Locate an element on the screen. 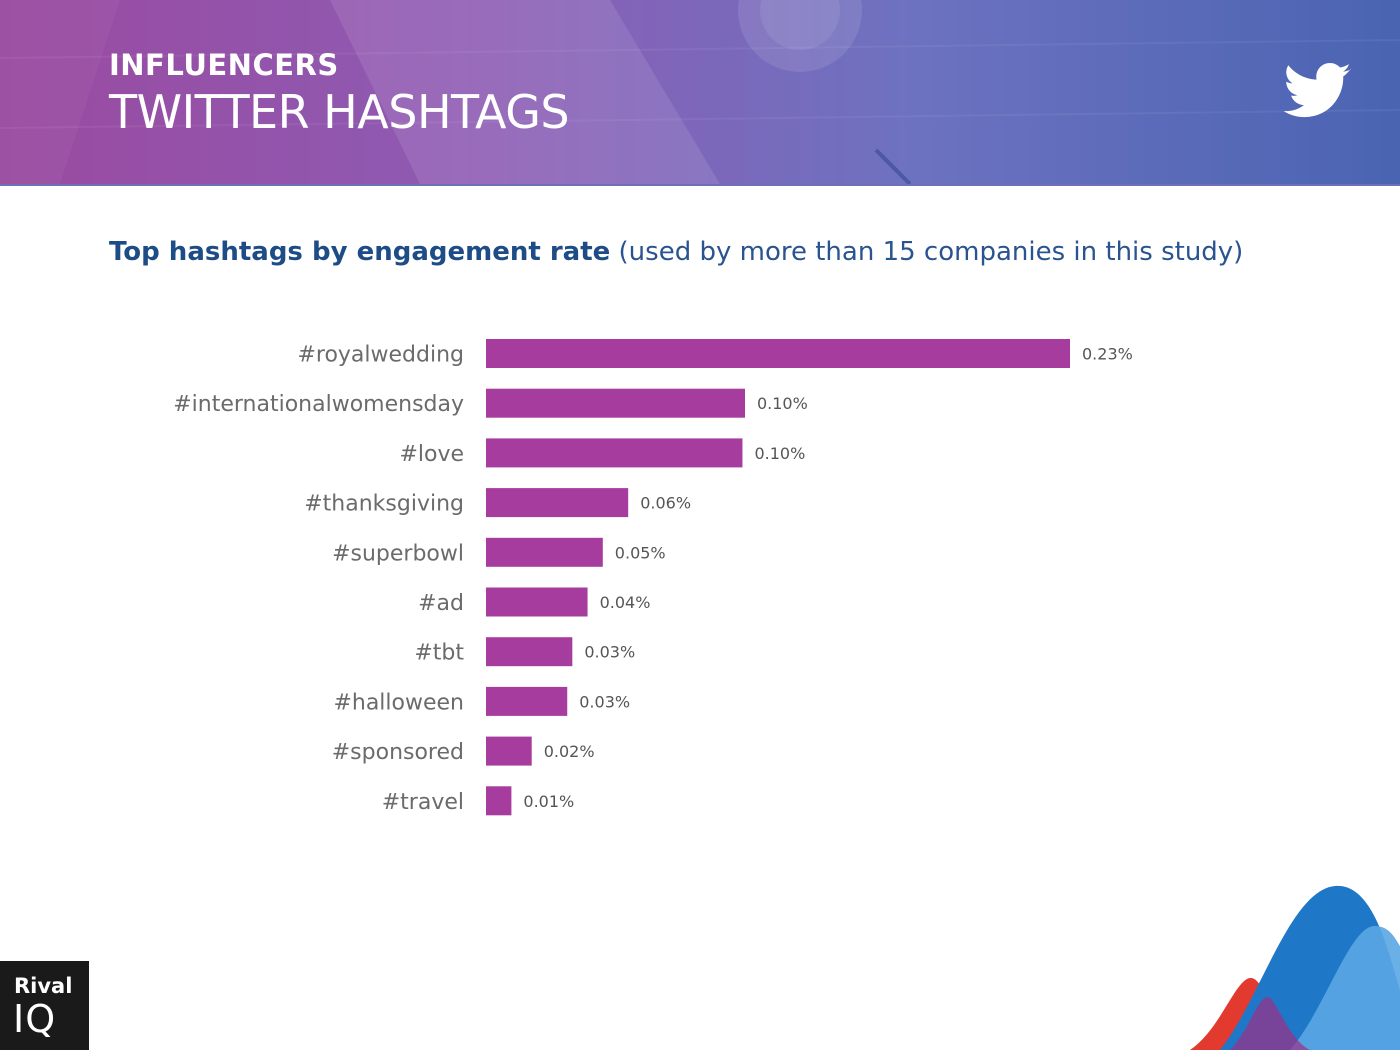  category-label: #internationalwomensday is located at coordinates (318, 404).